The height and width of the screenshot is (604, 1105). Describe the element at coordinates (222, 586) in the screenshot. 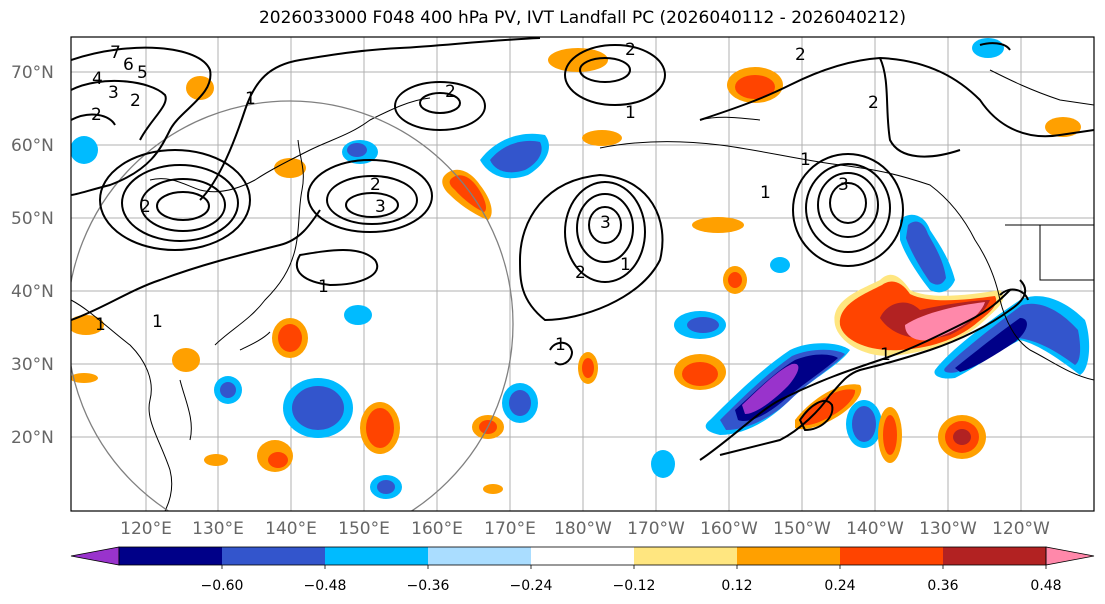

I see `colorbar-label: −0.60` at that location.